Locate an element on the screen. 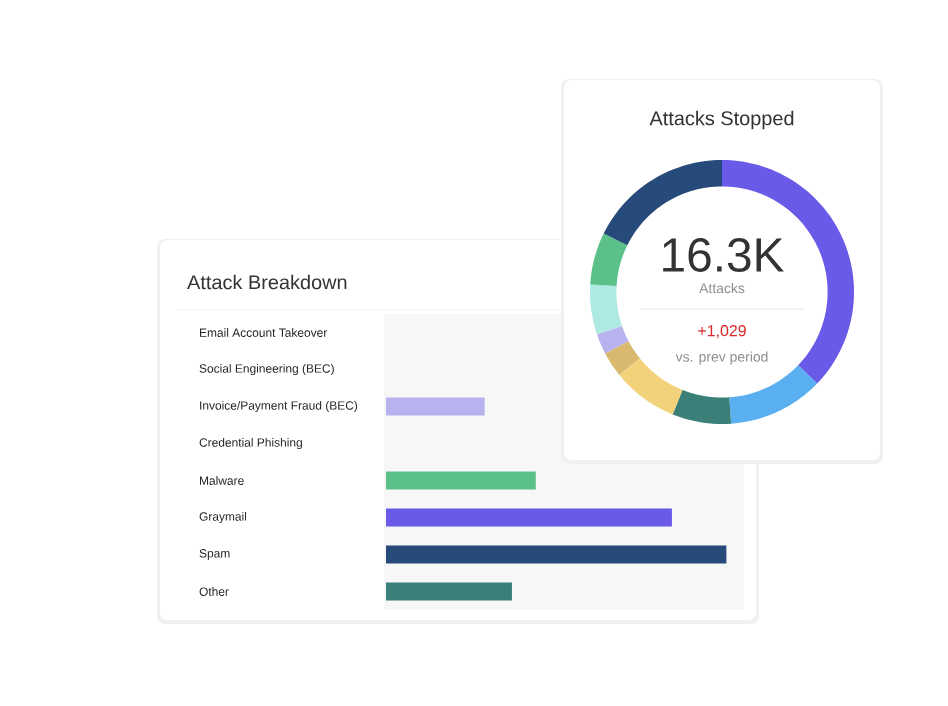 The image size is (948, 706). chart-title: Attacks Stopped is located at coordinates (721, 120).